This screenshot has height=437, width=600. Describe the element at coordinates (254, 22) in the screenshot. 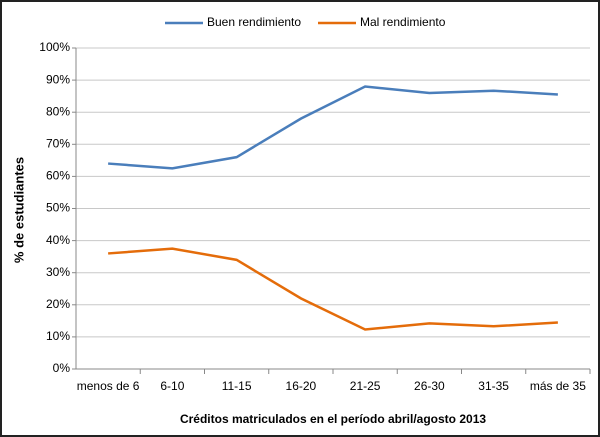

I see `legend-label: Buen rendimiento` at that location.